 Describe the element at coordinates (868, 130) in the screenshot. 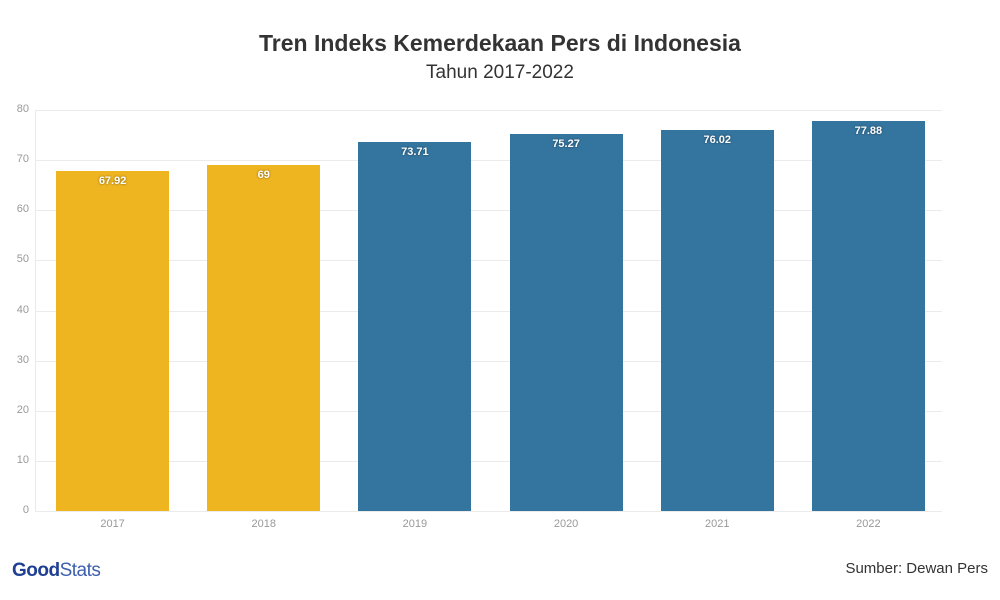

I see `bar-value-label: 77.88` at that location.